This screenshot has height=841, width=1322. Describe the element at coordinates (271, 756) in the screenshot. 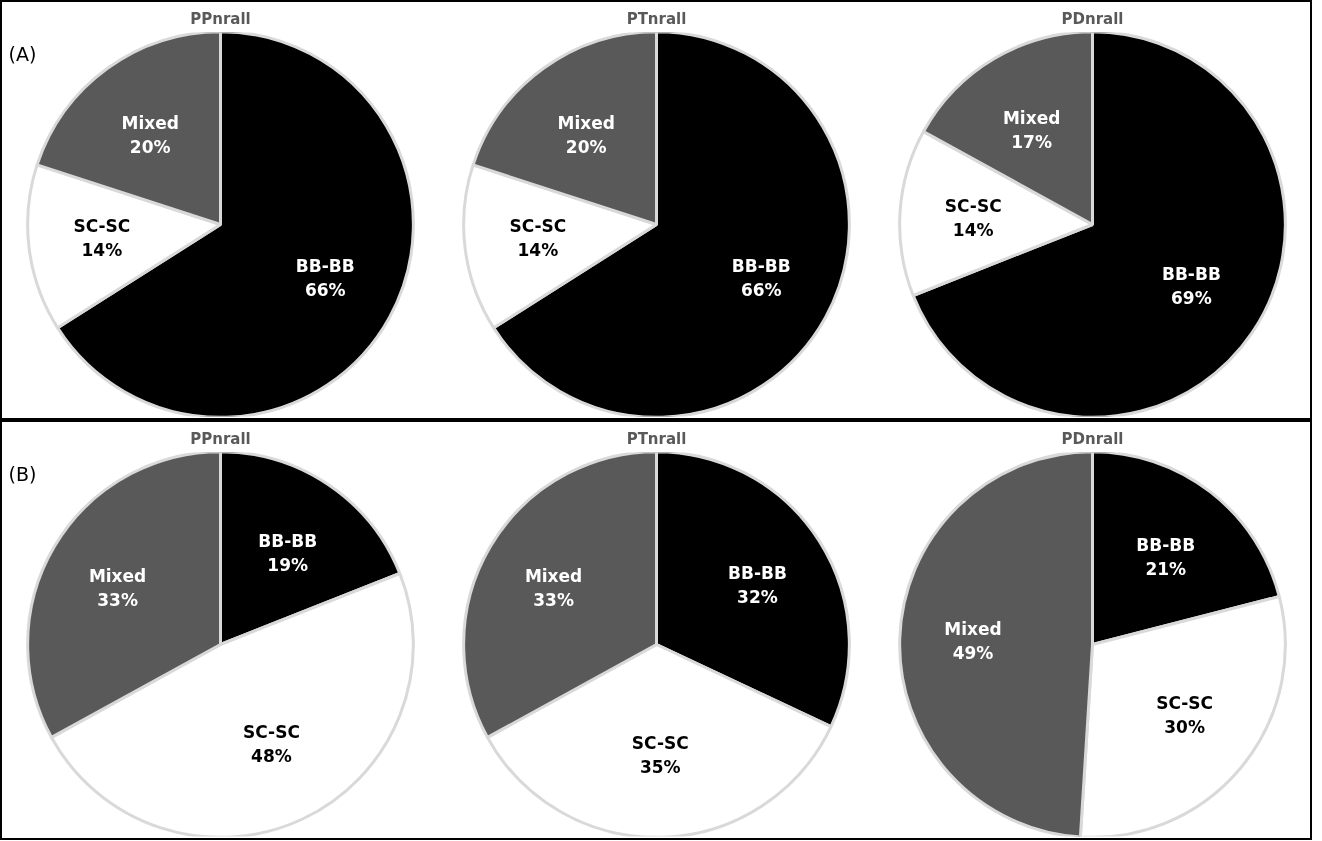

I see `data-label: 48%` at that location.